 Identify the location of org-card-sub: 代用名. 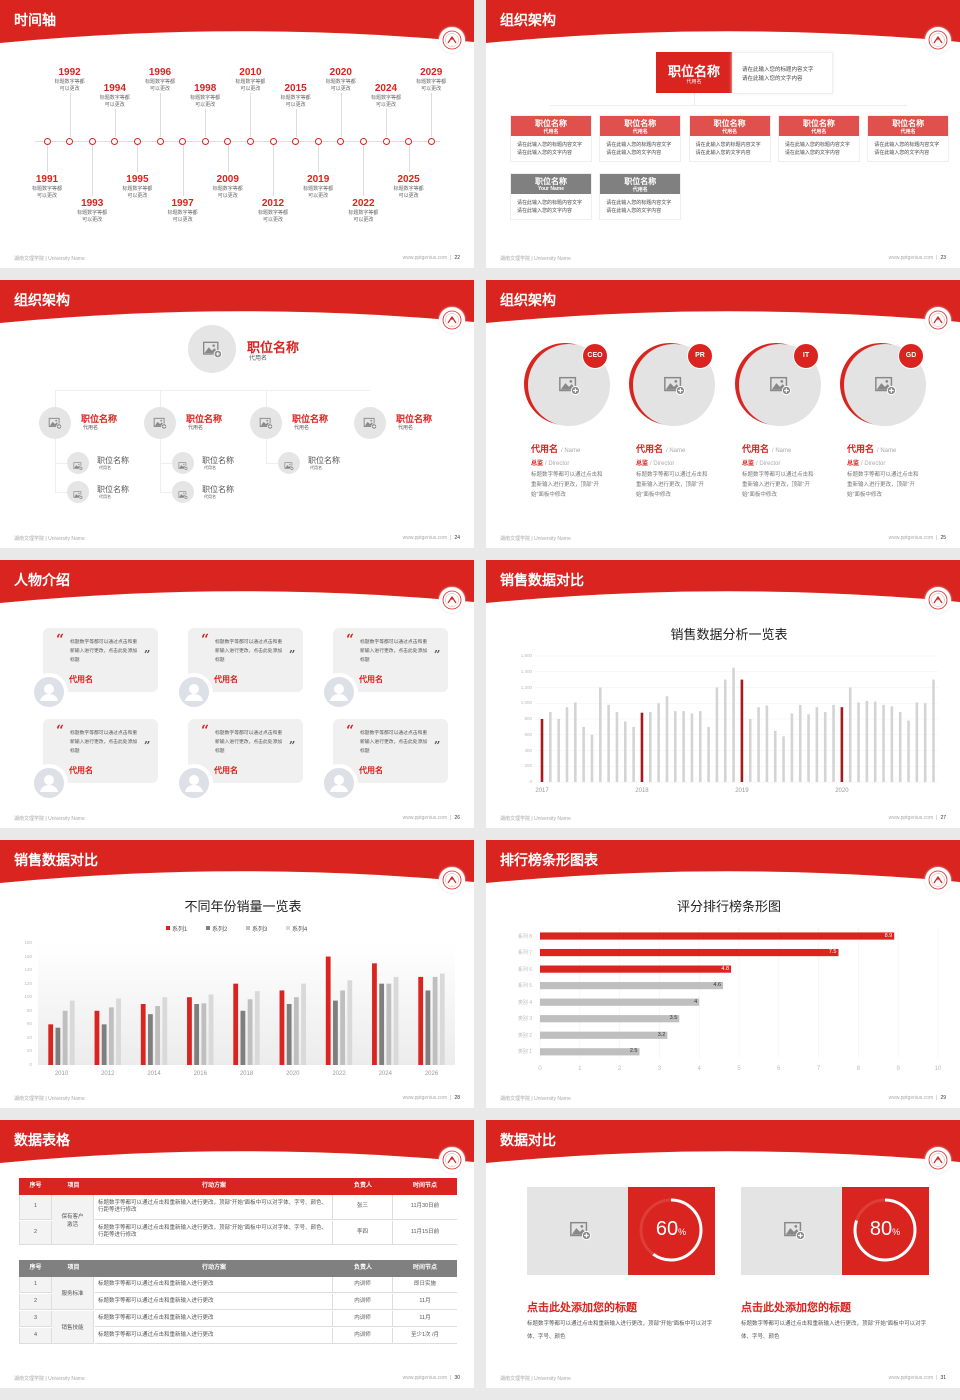
(551, 132).